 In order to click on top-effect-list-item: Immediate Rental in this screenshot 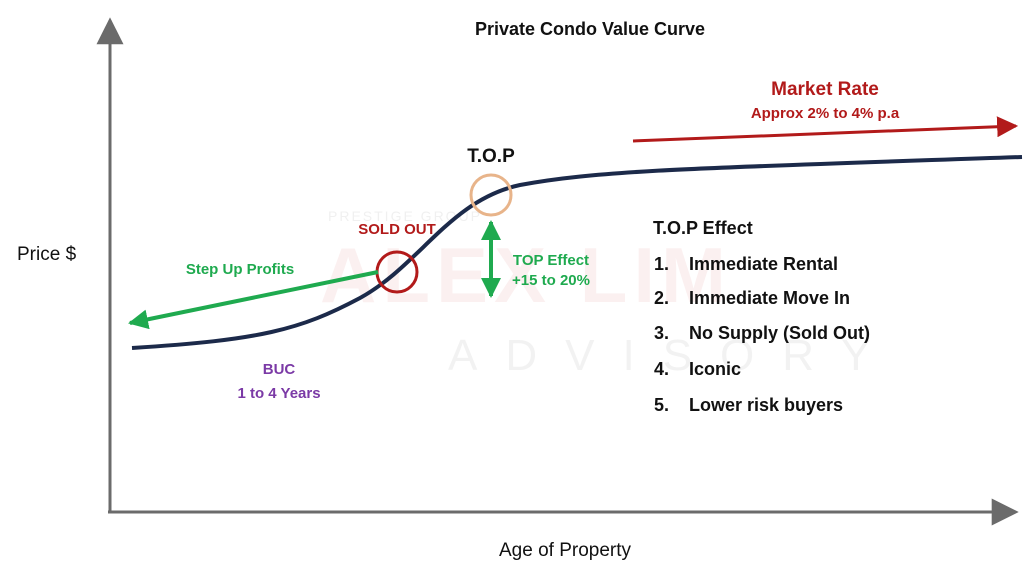, I will do `click(763, 264)`.